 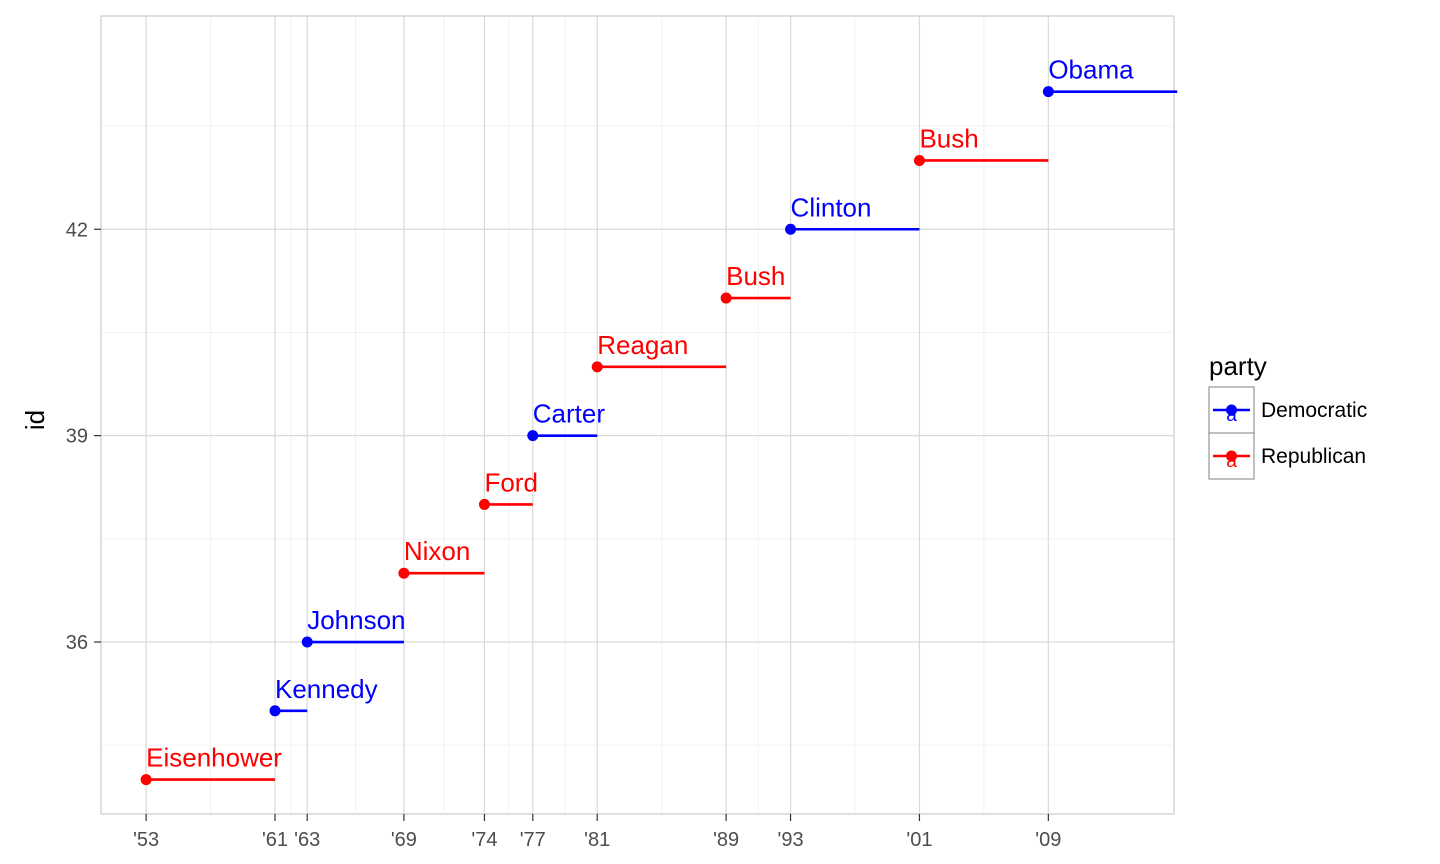 What do you see at coordinates (326, 689) in the screenshot?
I see `president-label: Kennedy` at bounding box center [326, 689].